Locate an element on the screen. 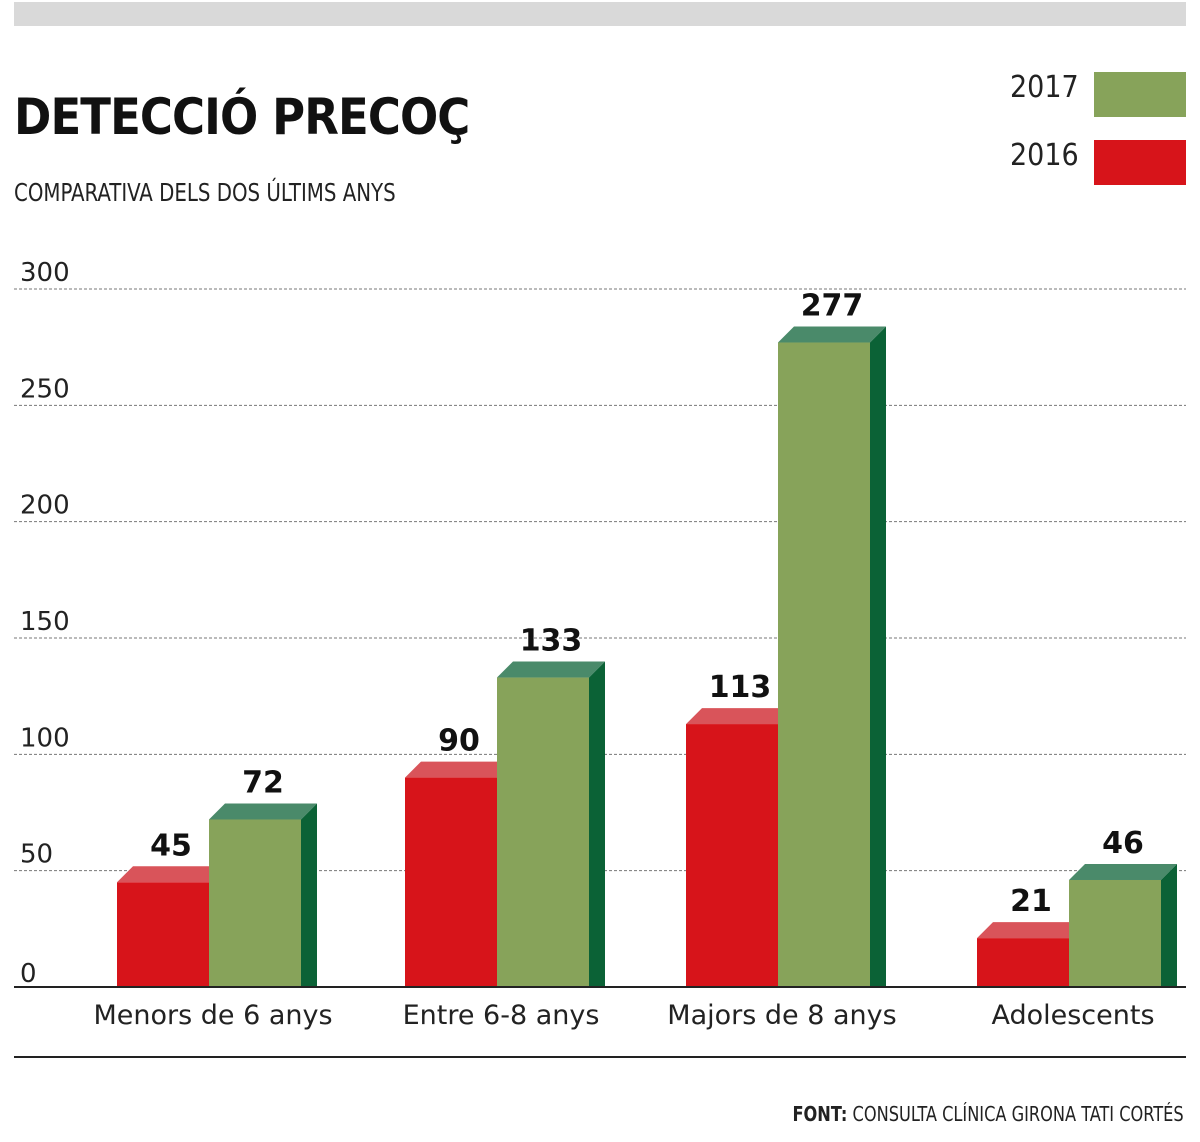 This screenshot has width=1200, height=1142. data-label: 46 is located at coordinates (1123, 843).